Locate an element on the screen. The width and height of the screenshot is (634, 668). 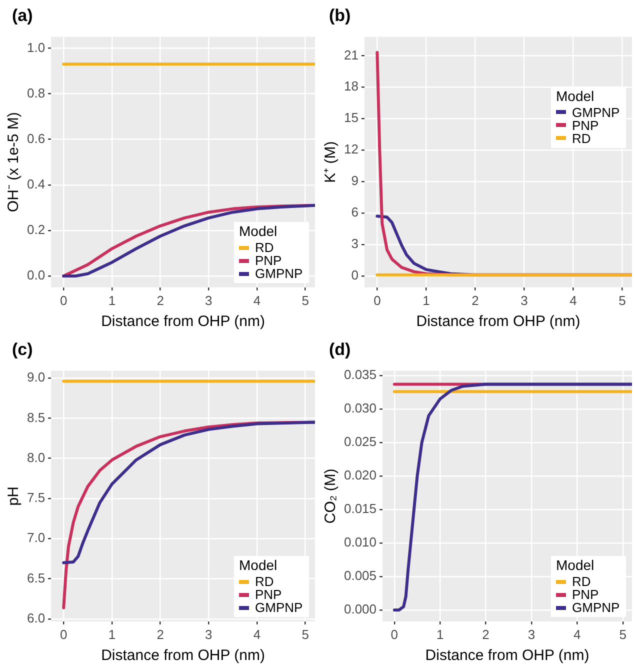
y-tick-label: 0.005 is located at coordinates (360, 576).